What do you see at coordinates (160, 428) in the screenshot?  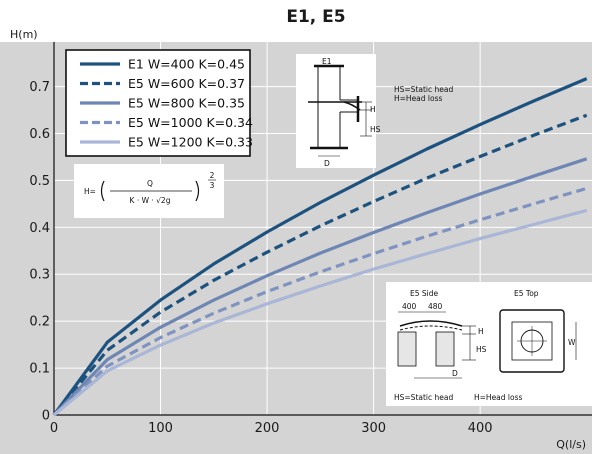 I see `x-tick-label: 100` at bounding box center [160, 428].